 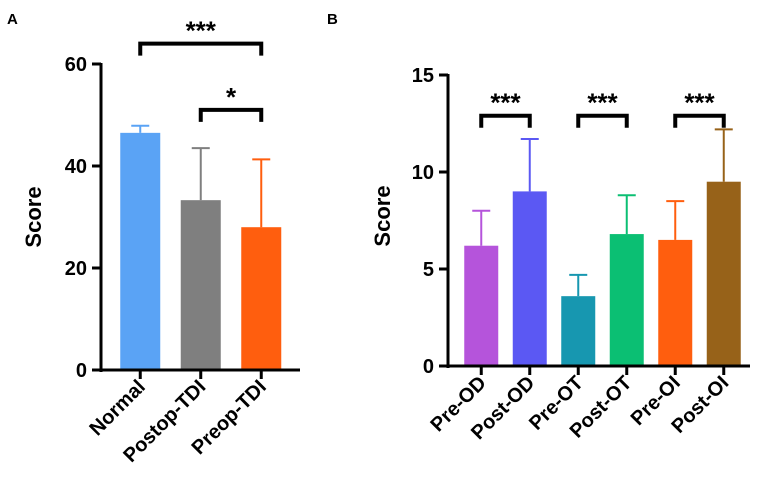 What do you see at coordinates (723, 273) in the screenshot?
I see `bar-post-oi` at bounding box center [723, 273].